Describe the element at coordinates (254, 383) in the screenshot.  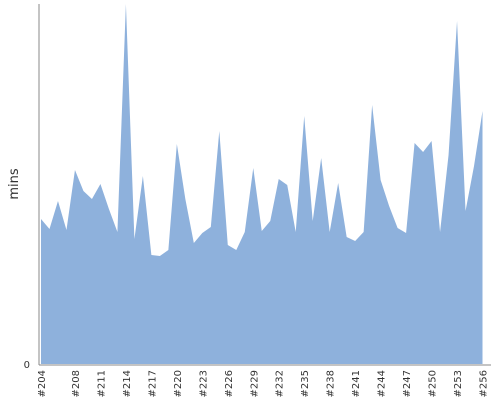
I see `x-tick-label: #229` at that location.